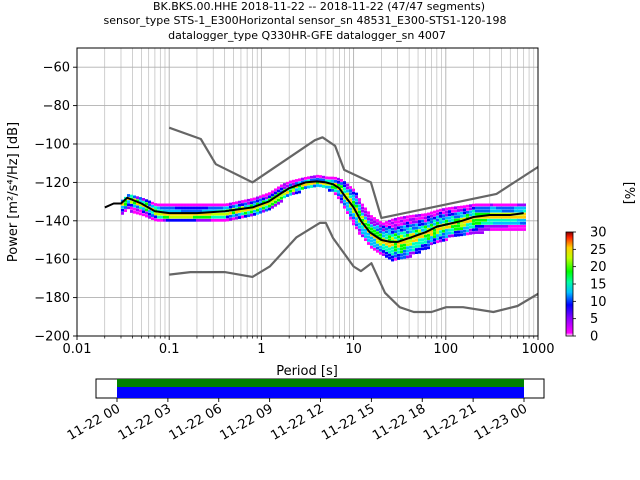 This screenshot has height=480, width=640. I want to click on mean-curve, so click(314, 211).